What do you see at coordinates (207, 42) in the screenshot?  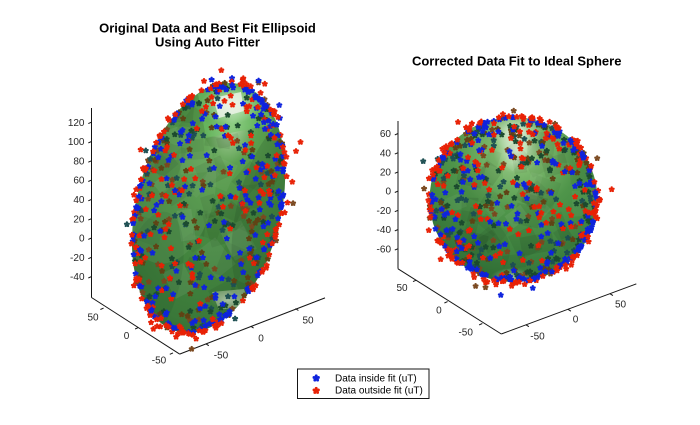 I see `svg-text: Using Auto Fitter` at bounding box center [207, 42].